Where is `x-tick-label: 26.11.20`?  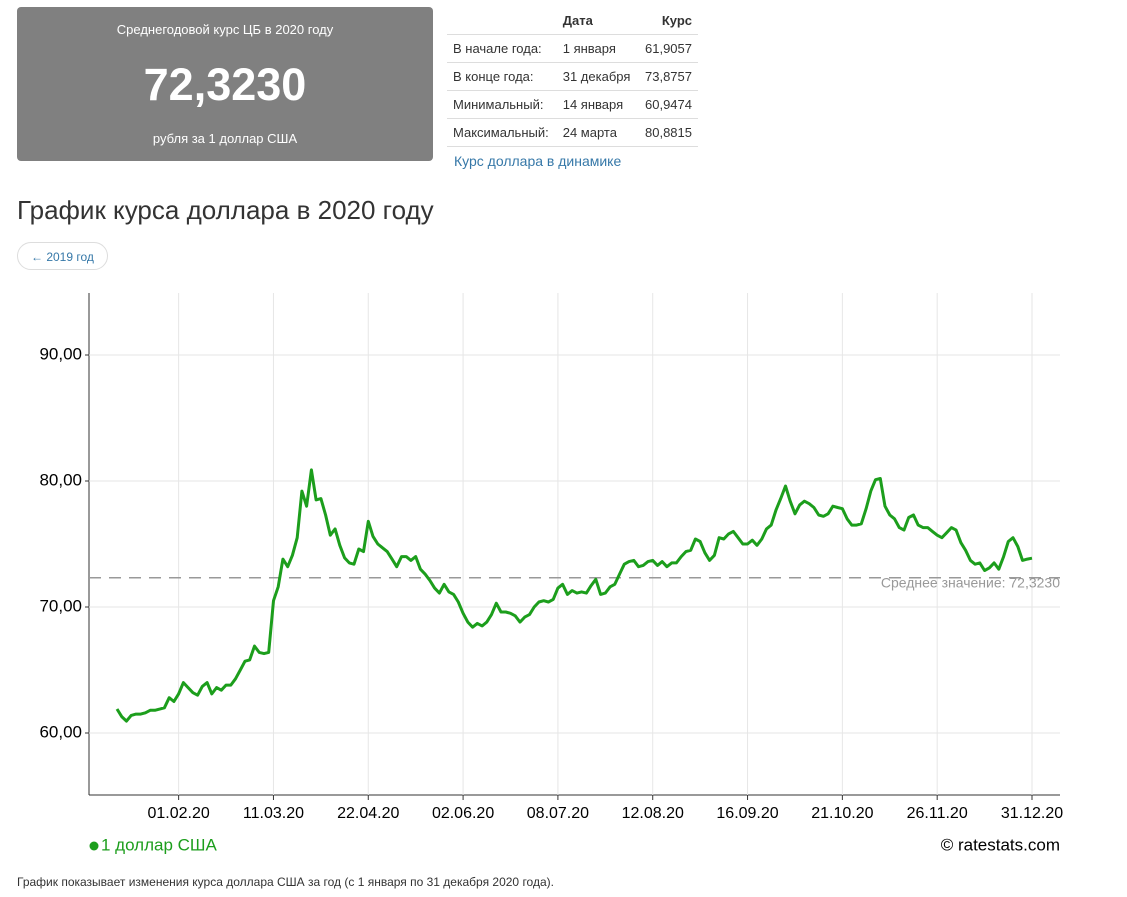 x-tick-label: 26.11.20 is located at coordinates (937, 813).